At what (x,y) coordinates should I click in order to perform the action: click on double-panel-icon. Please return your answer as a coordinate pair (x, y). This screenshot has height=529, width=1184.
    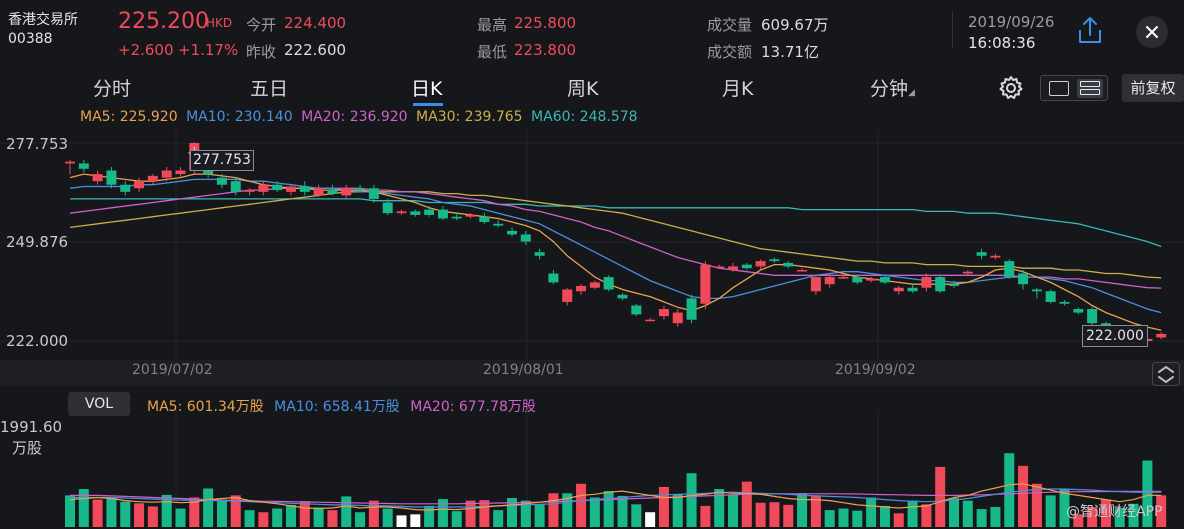
    Looking at the image, I should click on (1090, 88).